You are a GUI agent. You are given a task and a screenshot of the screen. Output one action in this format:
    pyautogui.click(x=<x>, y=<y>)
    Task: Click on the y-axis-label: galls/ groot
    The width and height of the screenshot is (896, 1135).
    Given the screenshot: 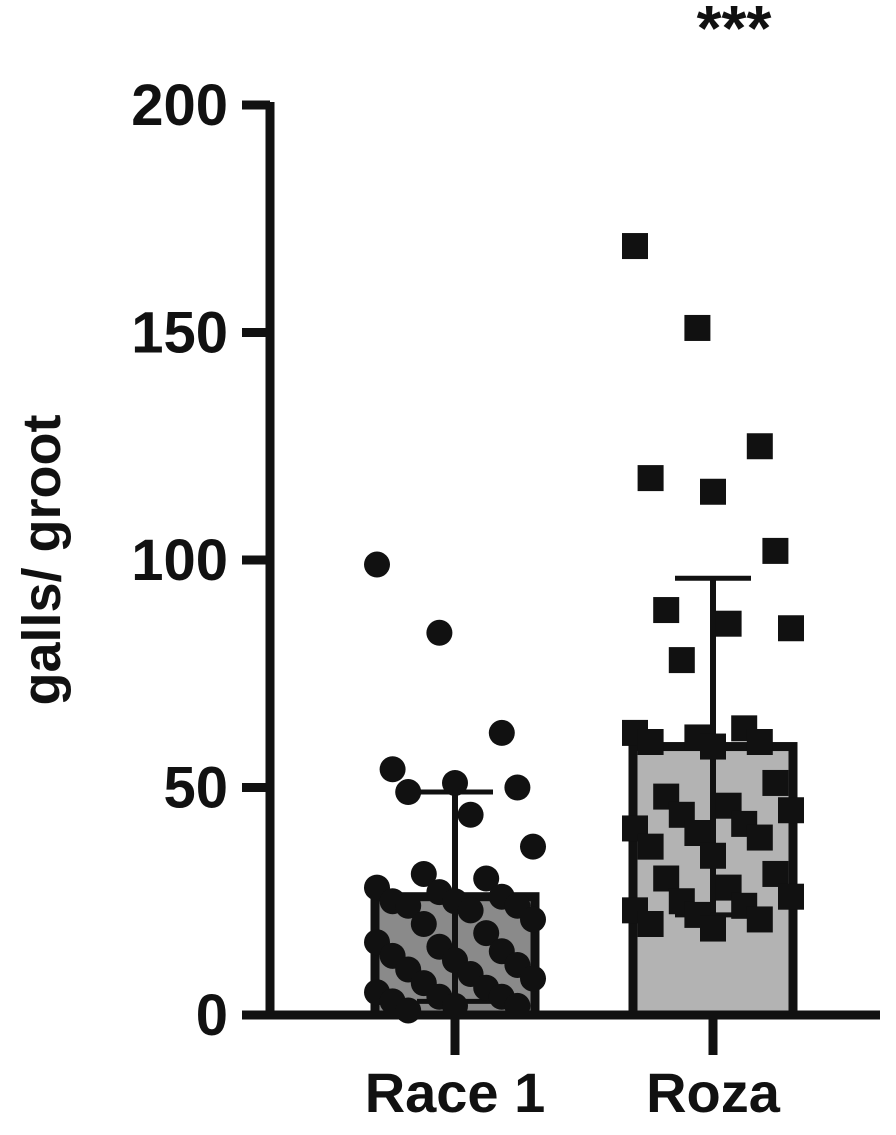 What is the action you would take?
    pyautogui.click(x=42, y=559)
    